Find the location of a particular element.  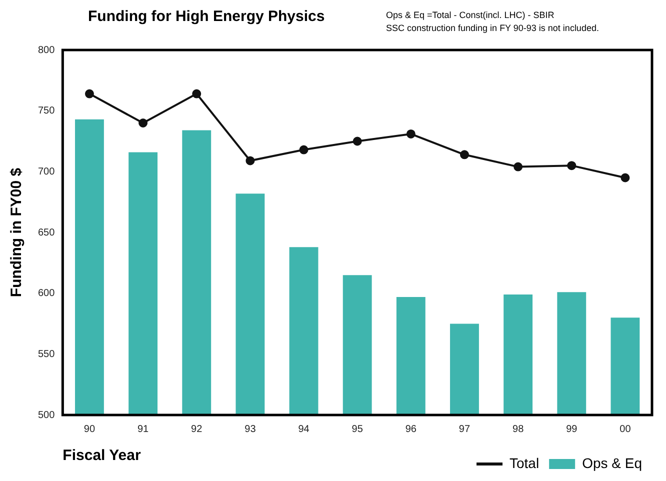

y-tick-label: 600 is located at coordinates (47, 294).